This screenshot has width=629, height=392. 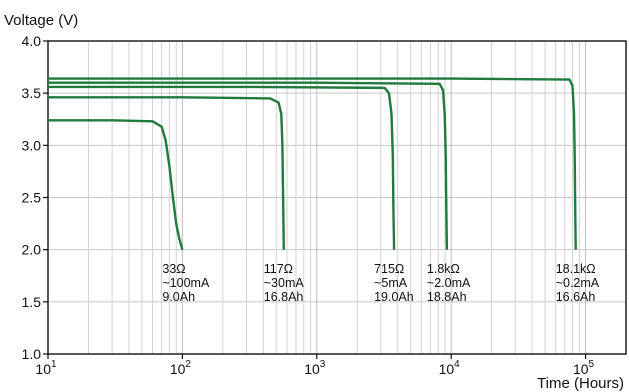 I want to click on annotation-line: 18.8Ah, so click(x=447, y=297).